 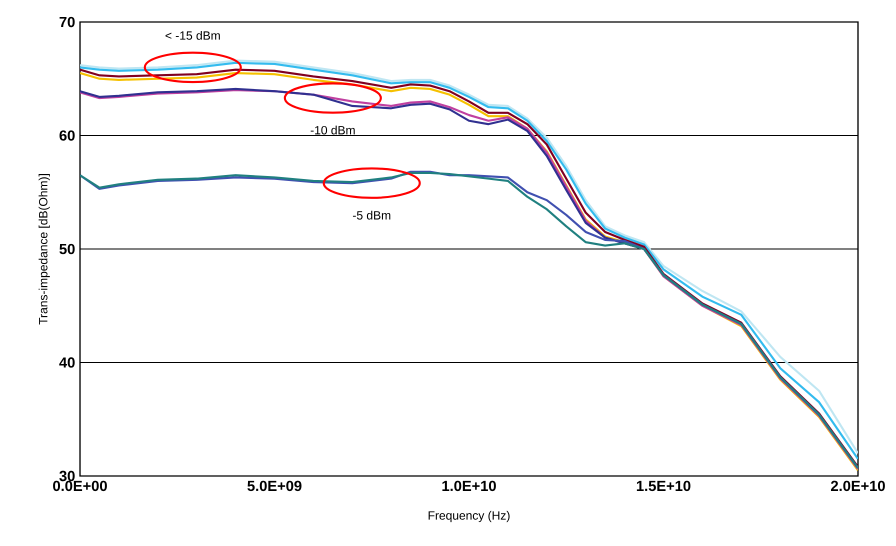 I want to click on y-tick-label: 60, so click(x=67, y=135).